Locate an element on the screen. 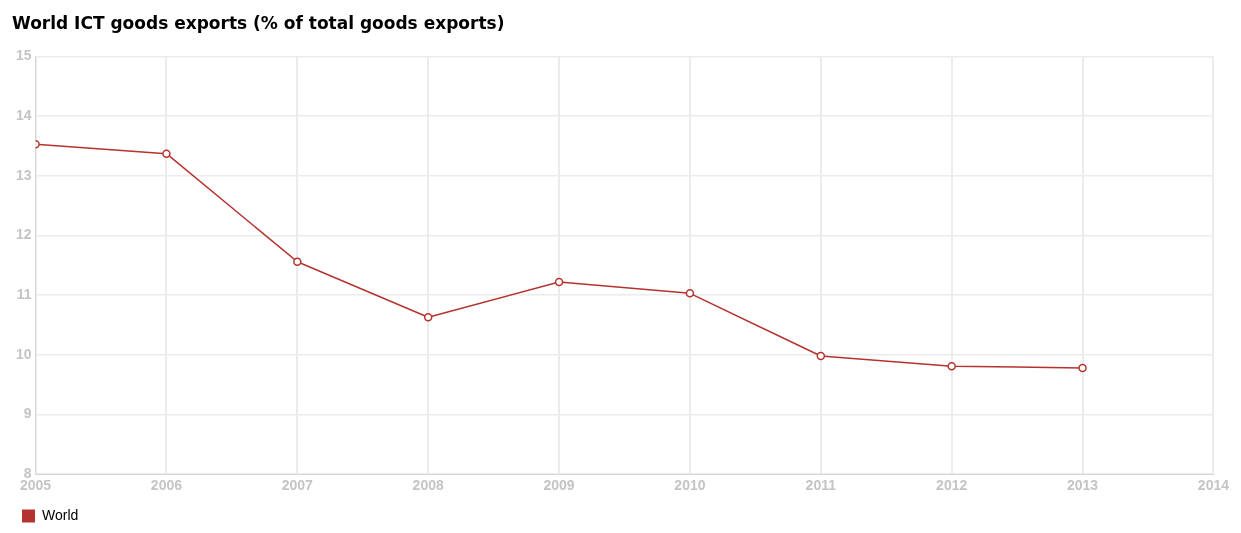 The image size is (1241, 533). x-tick-label: 2007 is located at coordinates (297, 485).